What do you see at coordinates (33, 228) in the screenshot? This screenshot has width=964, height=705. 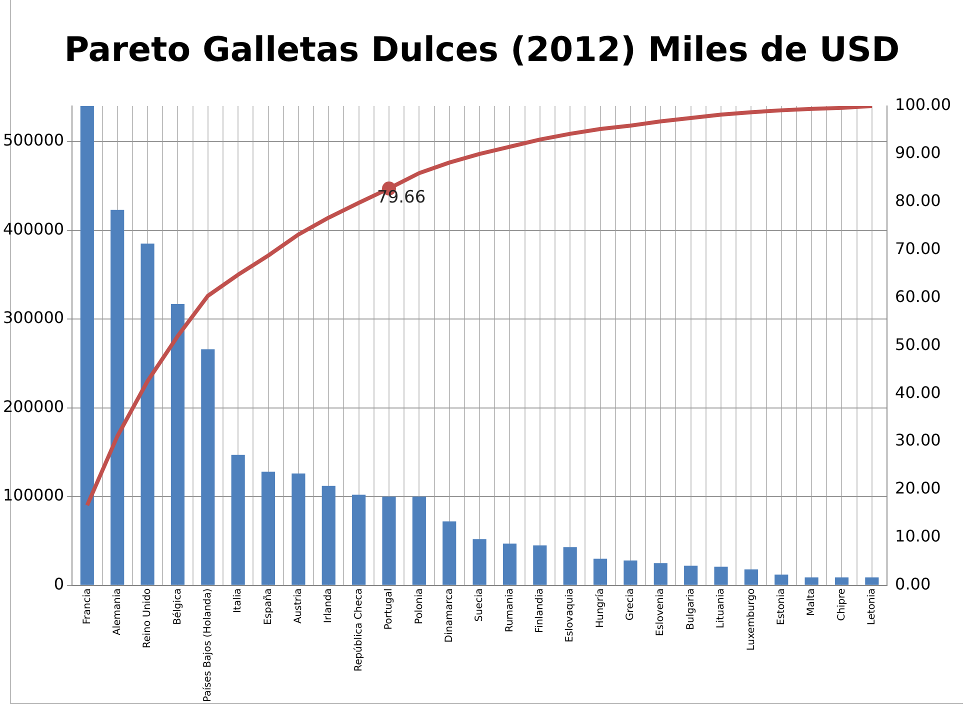 I see `y-tick-label: 400000` at bounding box center [33, 228].